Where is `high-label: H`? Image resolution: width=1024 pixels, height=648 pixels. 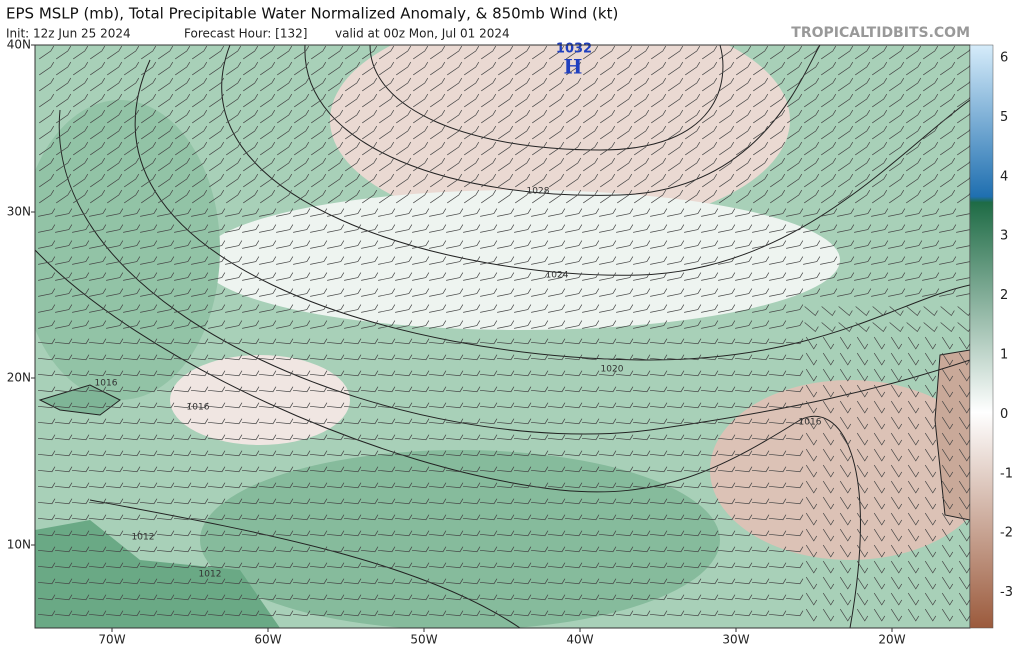 high-label: H is located at coordinates (573, 67).